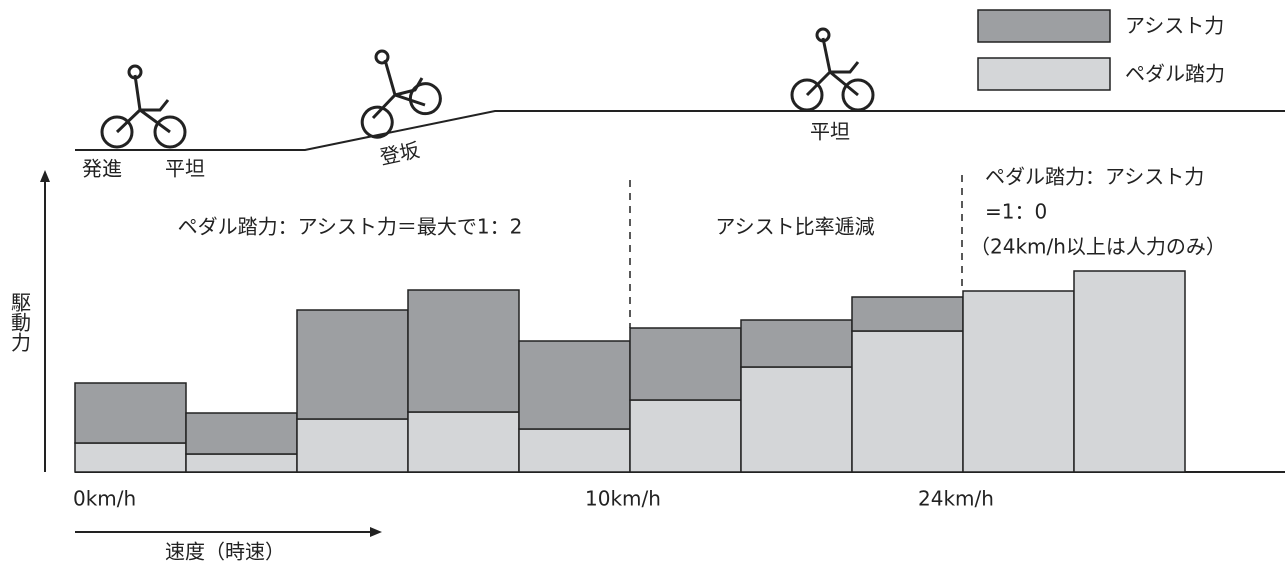  What do you see at coordinates (623, 499) in the screenshot?
I see `speed-label: 10km/h` at bounding box center [623, 499].